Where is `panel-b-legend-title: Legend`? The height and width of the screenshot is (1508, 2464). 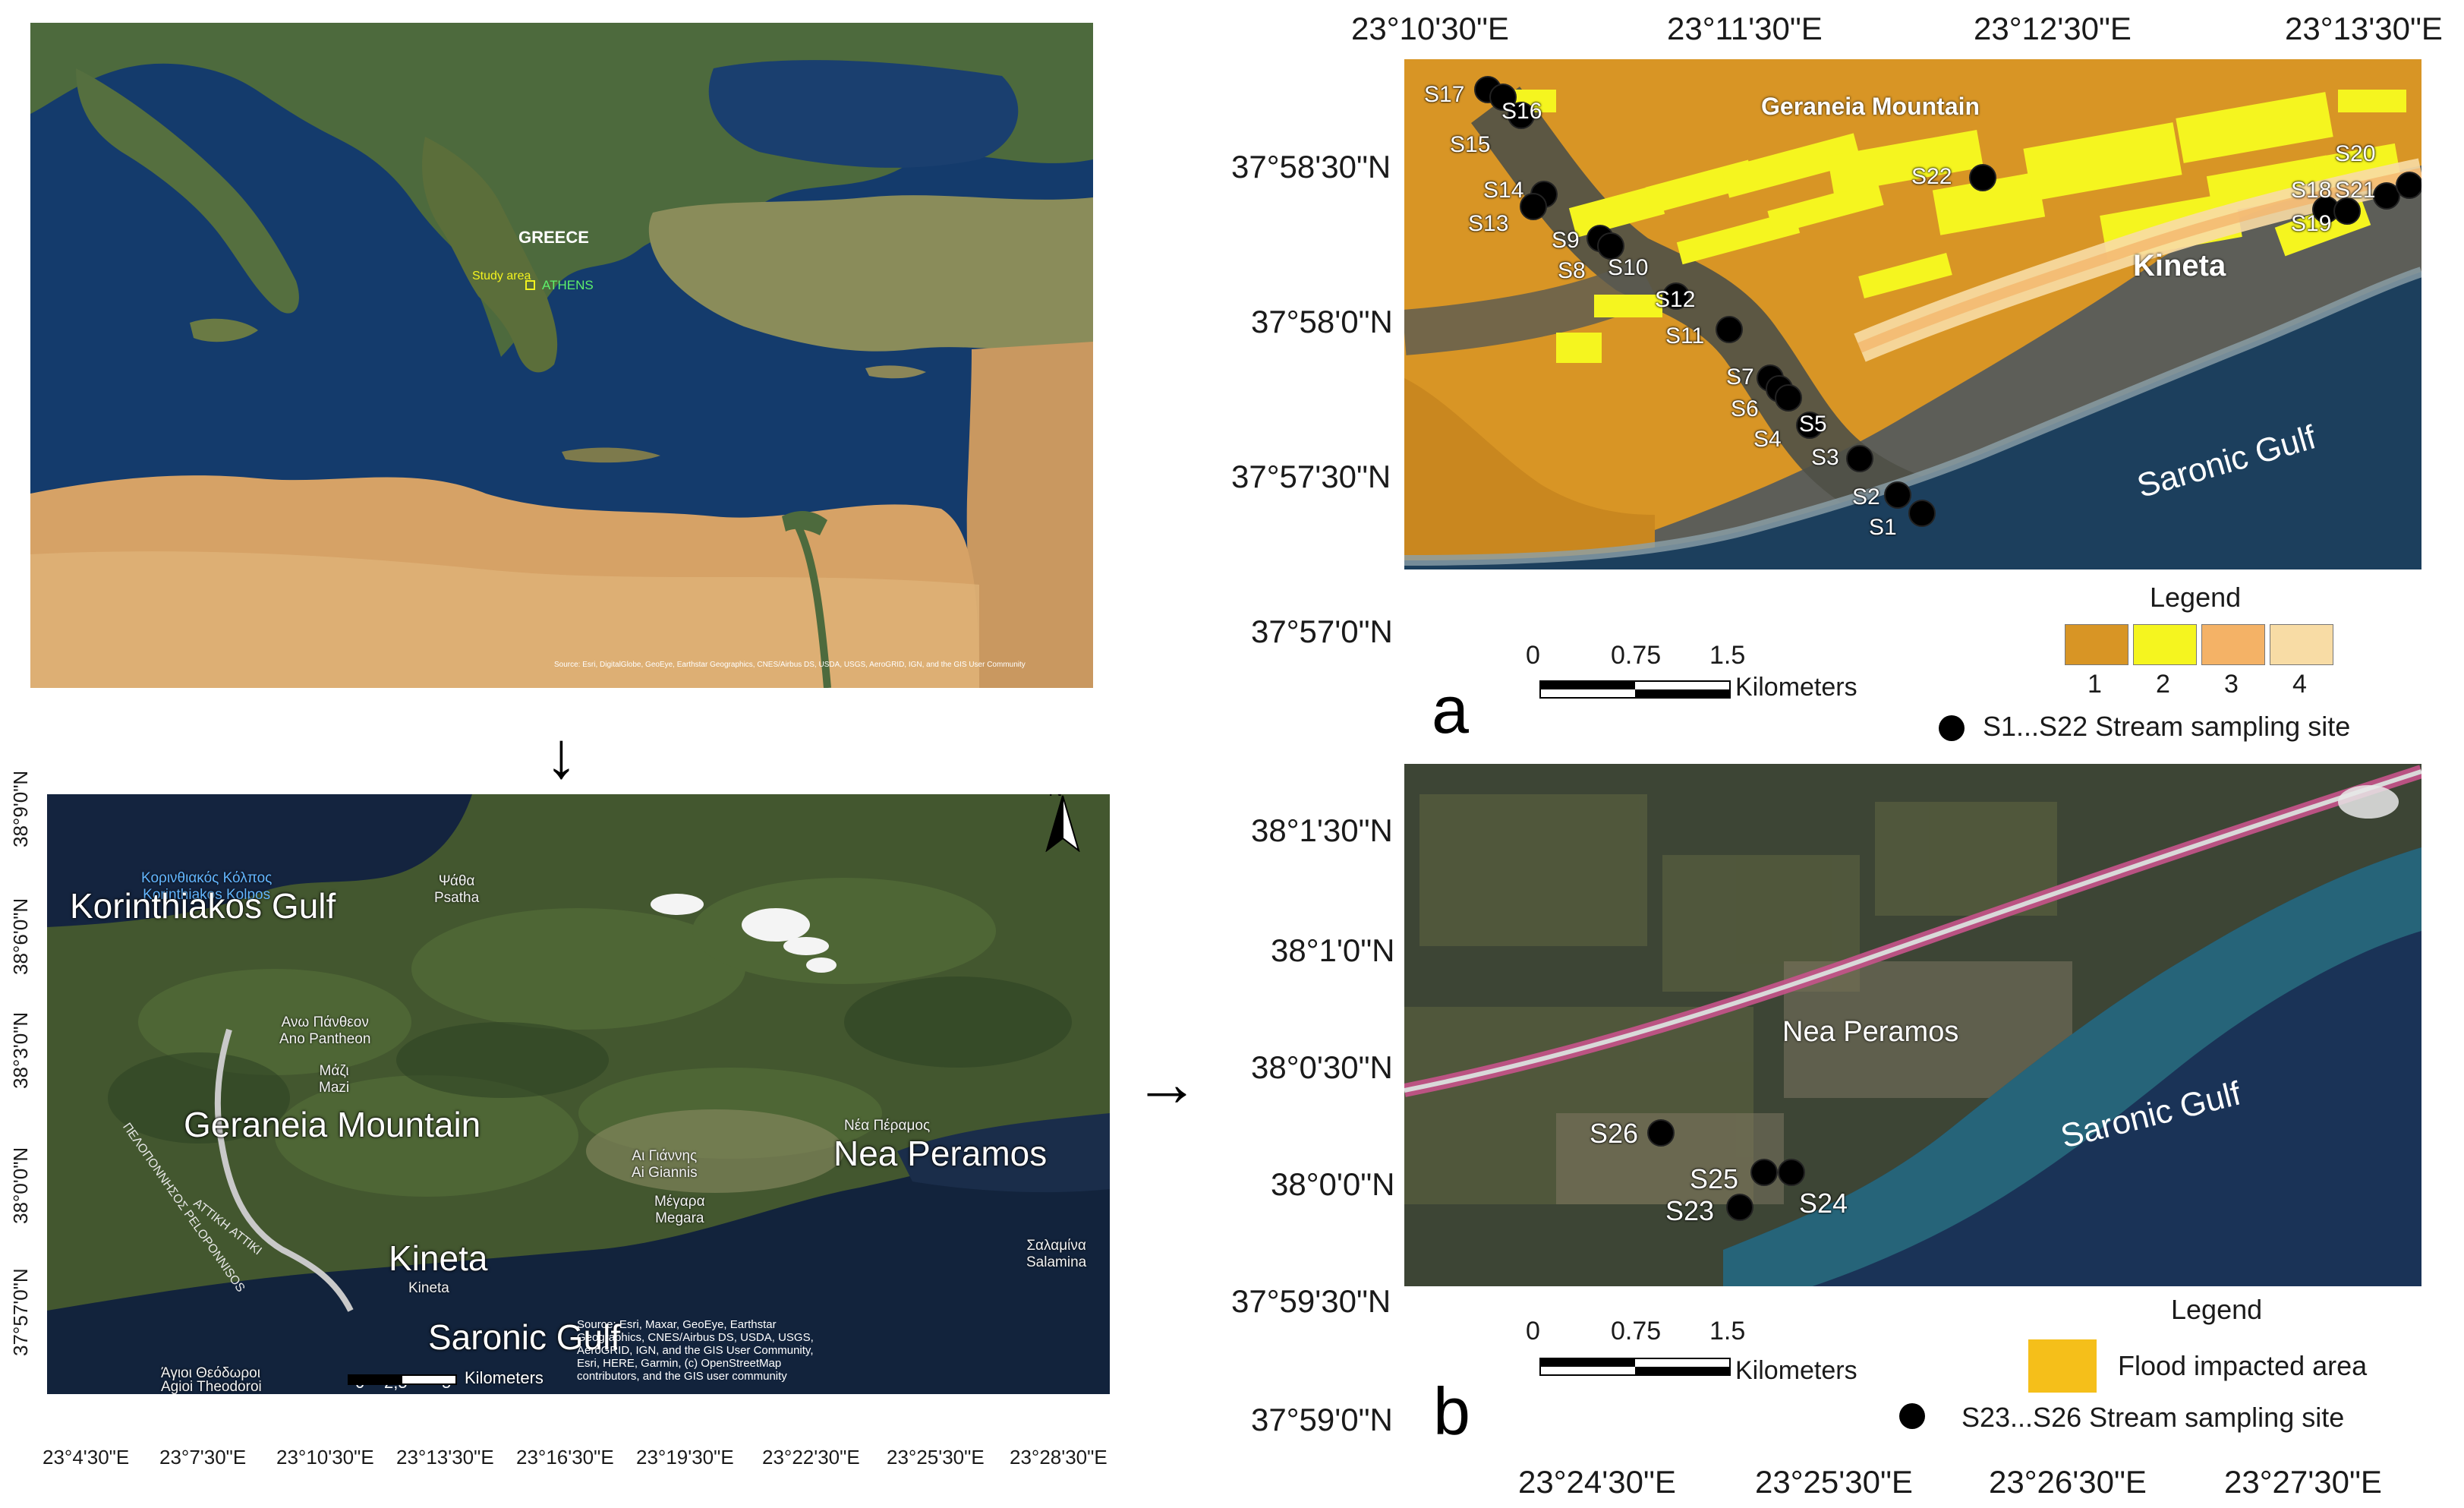 panel-b-legend-title: Legend is located at coordinates (2217, 1309).